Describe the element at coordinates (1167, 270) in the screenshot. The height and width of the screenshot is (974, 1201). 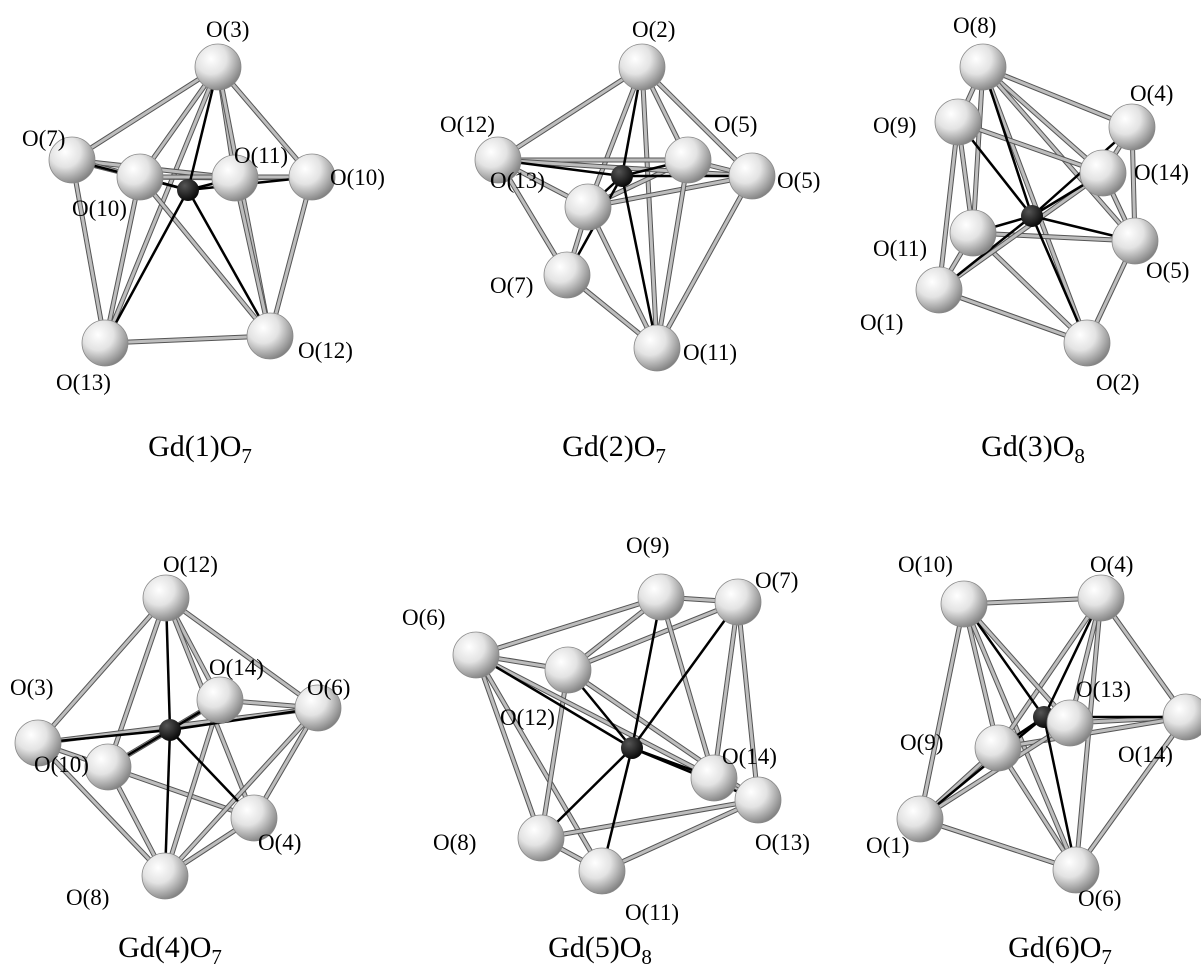
I see `atom-label: O(5)` at that location.